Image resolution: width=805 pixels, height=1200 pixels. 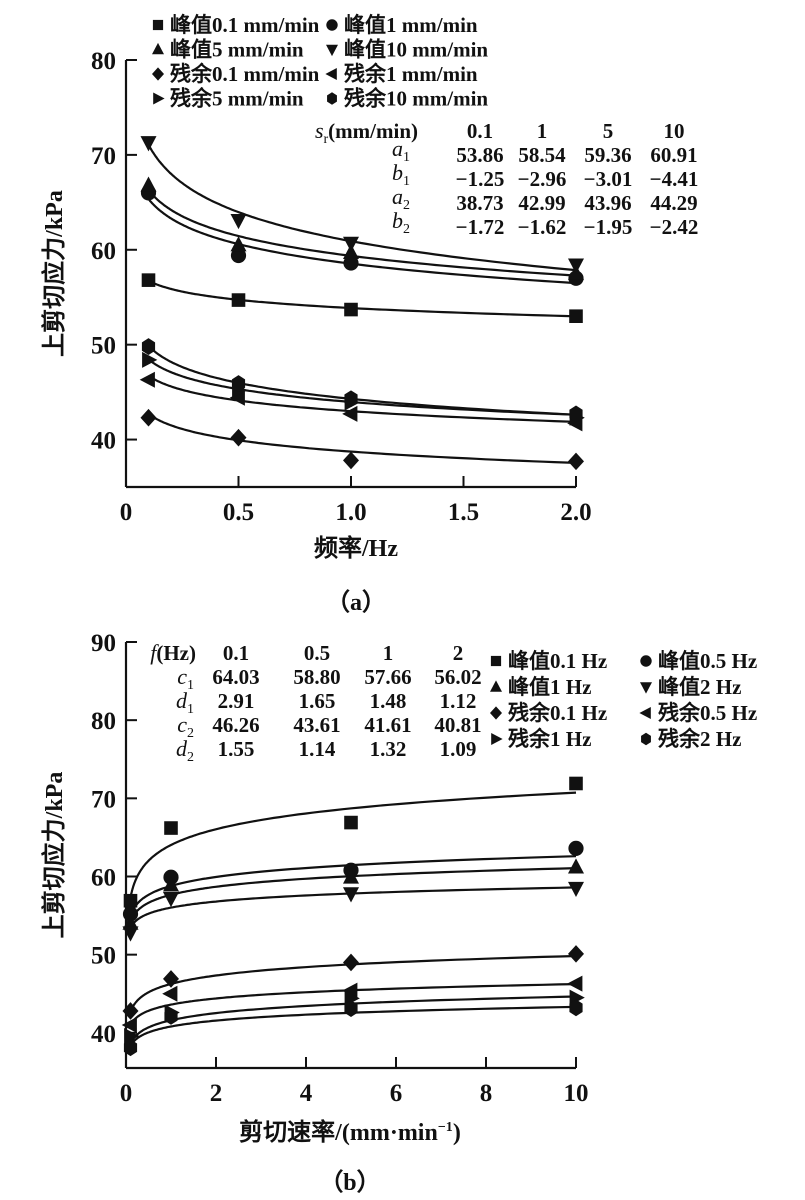 What do you see at coordinates (245, 74) in the screenshot?
I see `legend-entry: 残余0.1 mm/min` at bounding box center [245, 74].